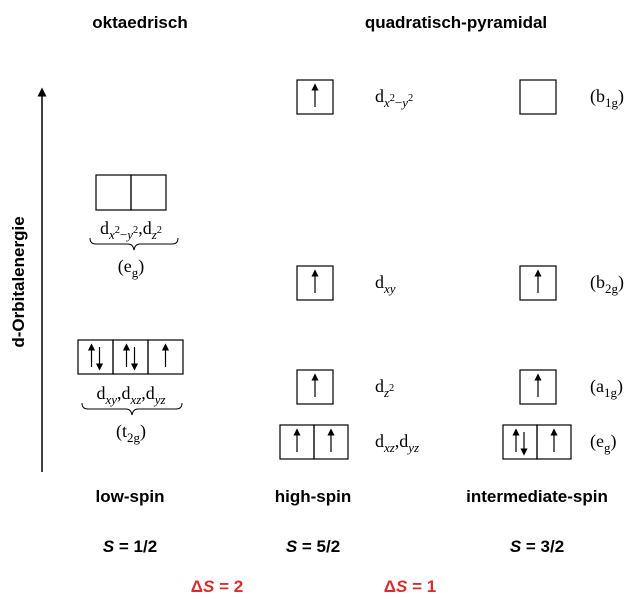 This screenshot has width=635, height=599. I want to click on spin-state: high-spin, so click(313, 496).